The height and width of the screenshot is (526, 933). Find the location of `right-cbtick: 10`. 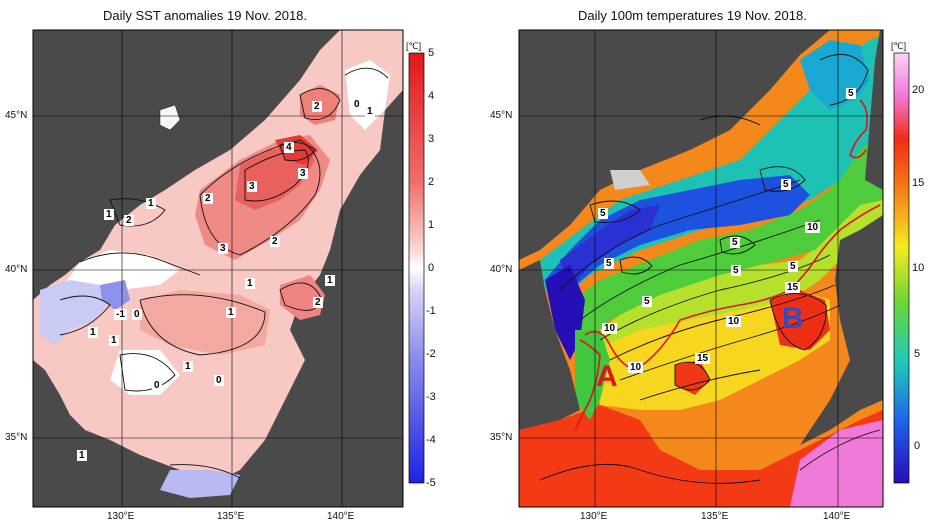

right-cbtick: 10 is located at coordinates (918, 268).